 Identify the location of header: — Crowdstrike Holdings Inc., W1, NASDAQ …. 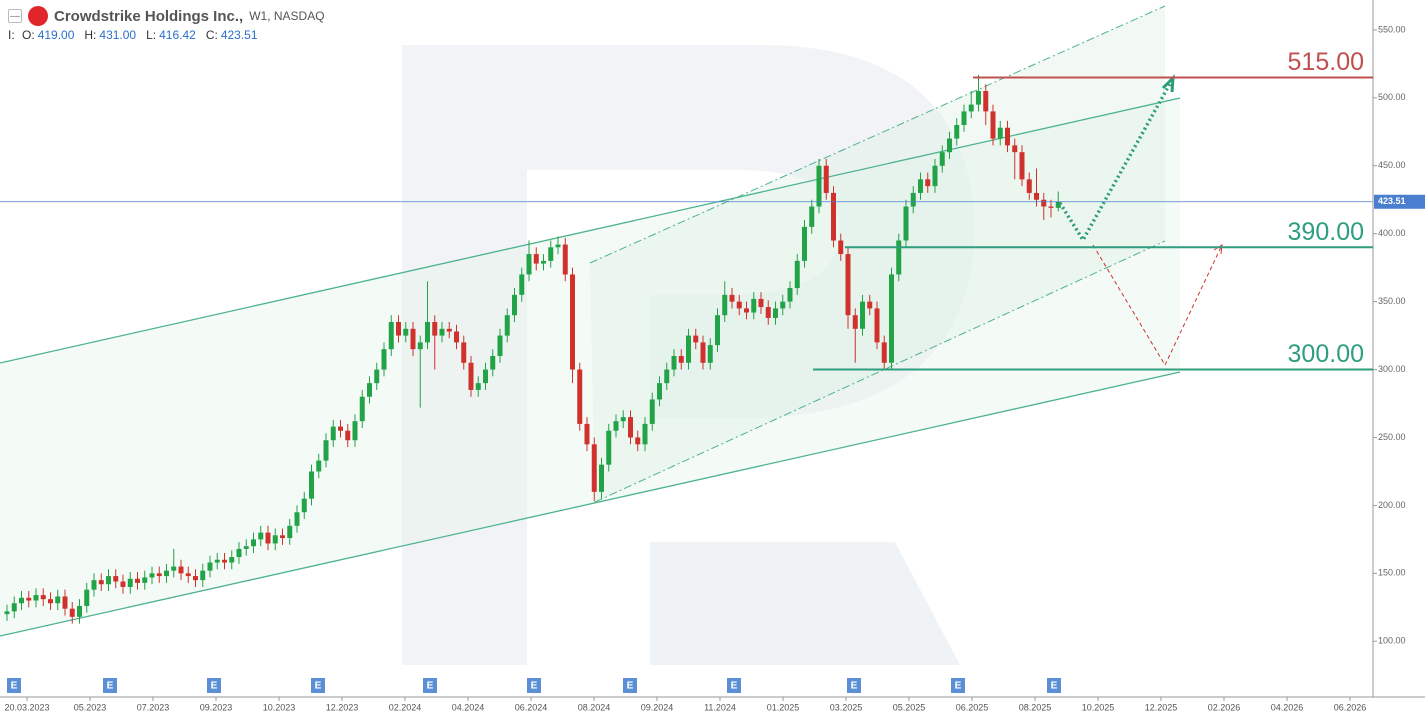
(166, 24).